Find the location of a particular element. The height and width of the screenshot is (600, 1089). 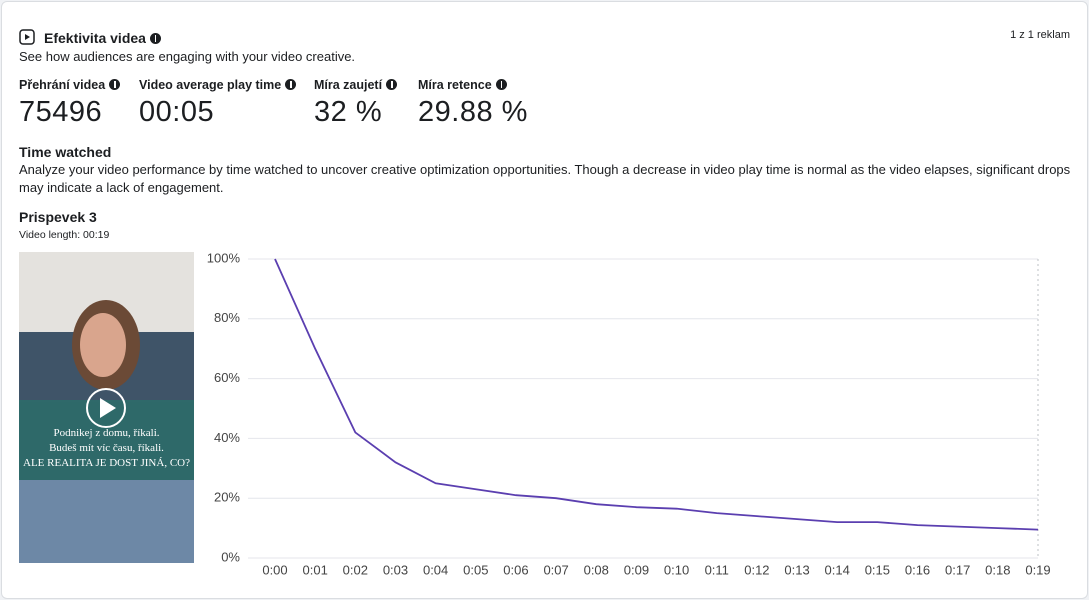

caption-line: Budeš mít víc času, říkali. is located at coordinates (106, 448).